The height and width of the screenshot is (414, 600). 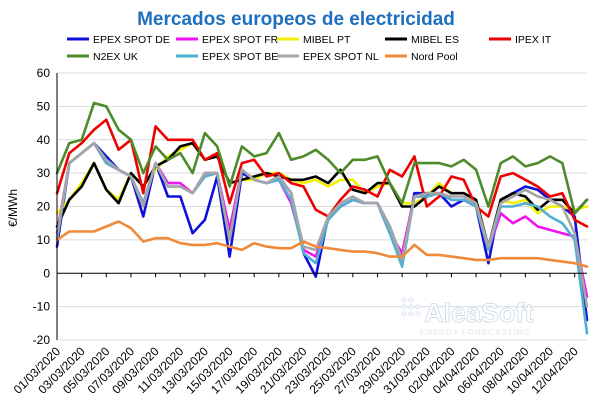 I want to click on legend-label: N2EX UK, so click(x=115, y=57).